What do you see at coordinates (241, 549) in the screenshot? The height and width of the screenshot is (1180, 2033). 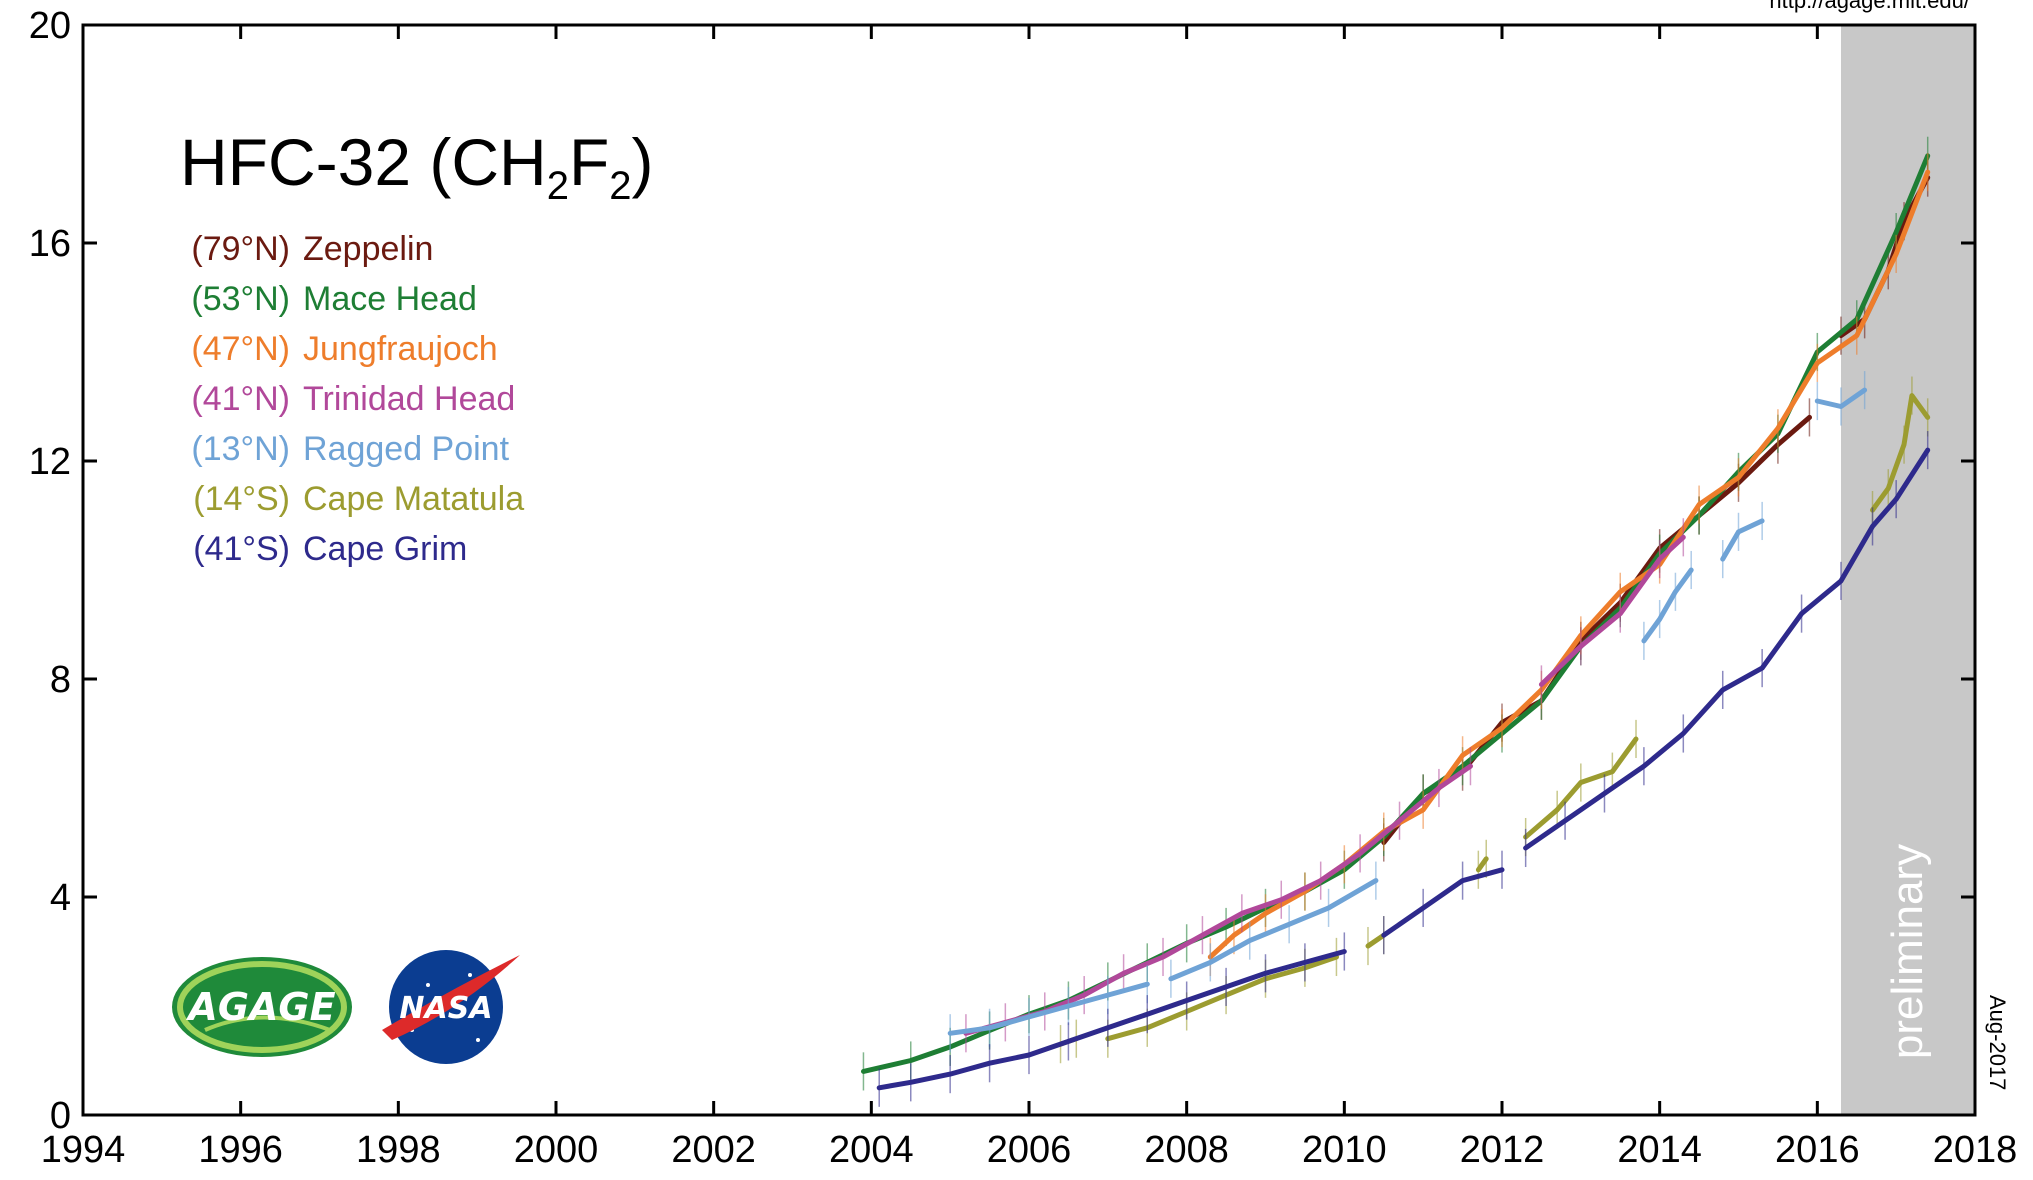 I see `legend-lat: (41°S)` at bounding box center [241, 549].